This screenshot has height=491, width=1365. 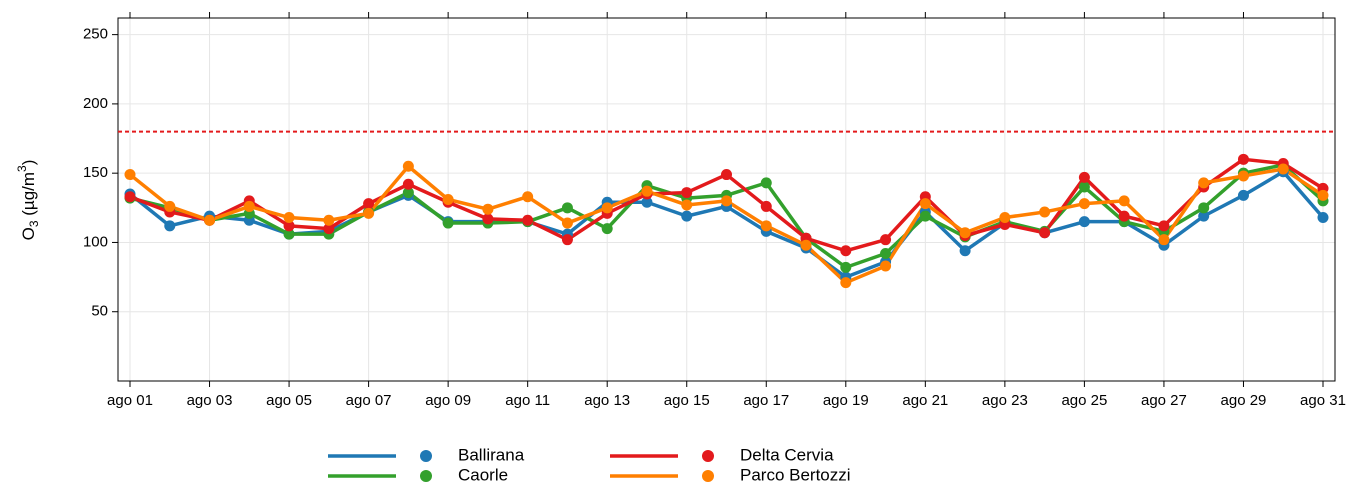 What do you see at coordinates (1244, 400) in the screenshot?
I see `x-tick-label: ago 29` at bounding box center [1244, 400].